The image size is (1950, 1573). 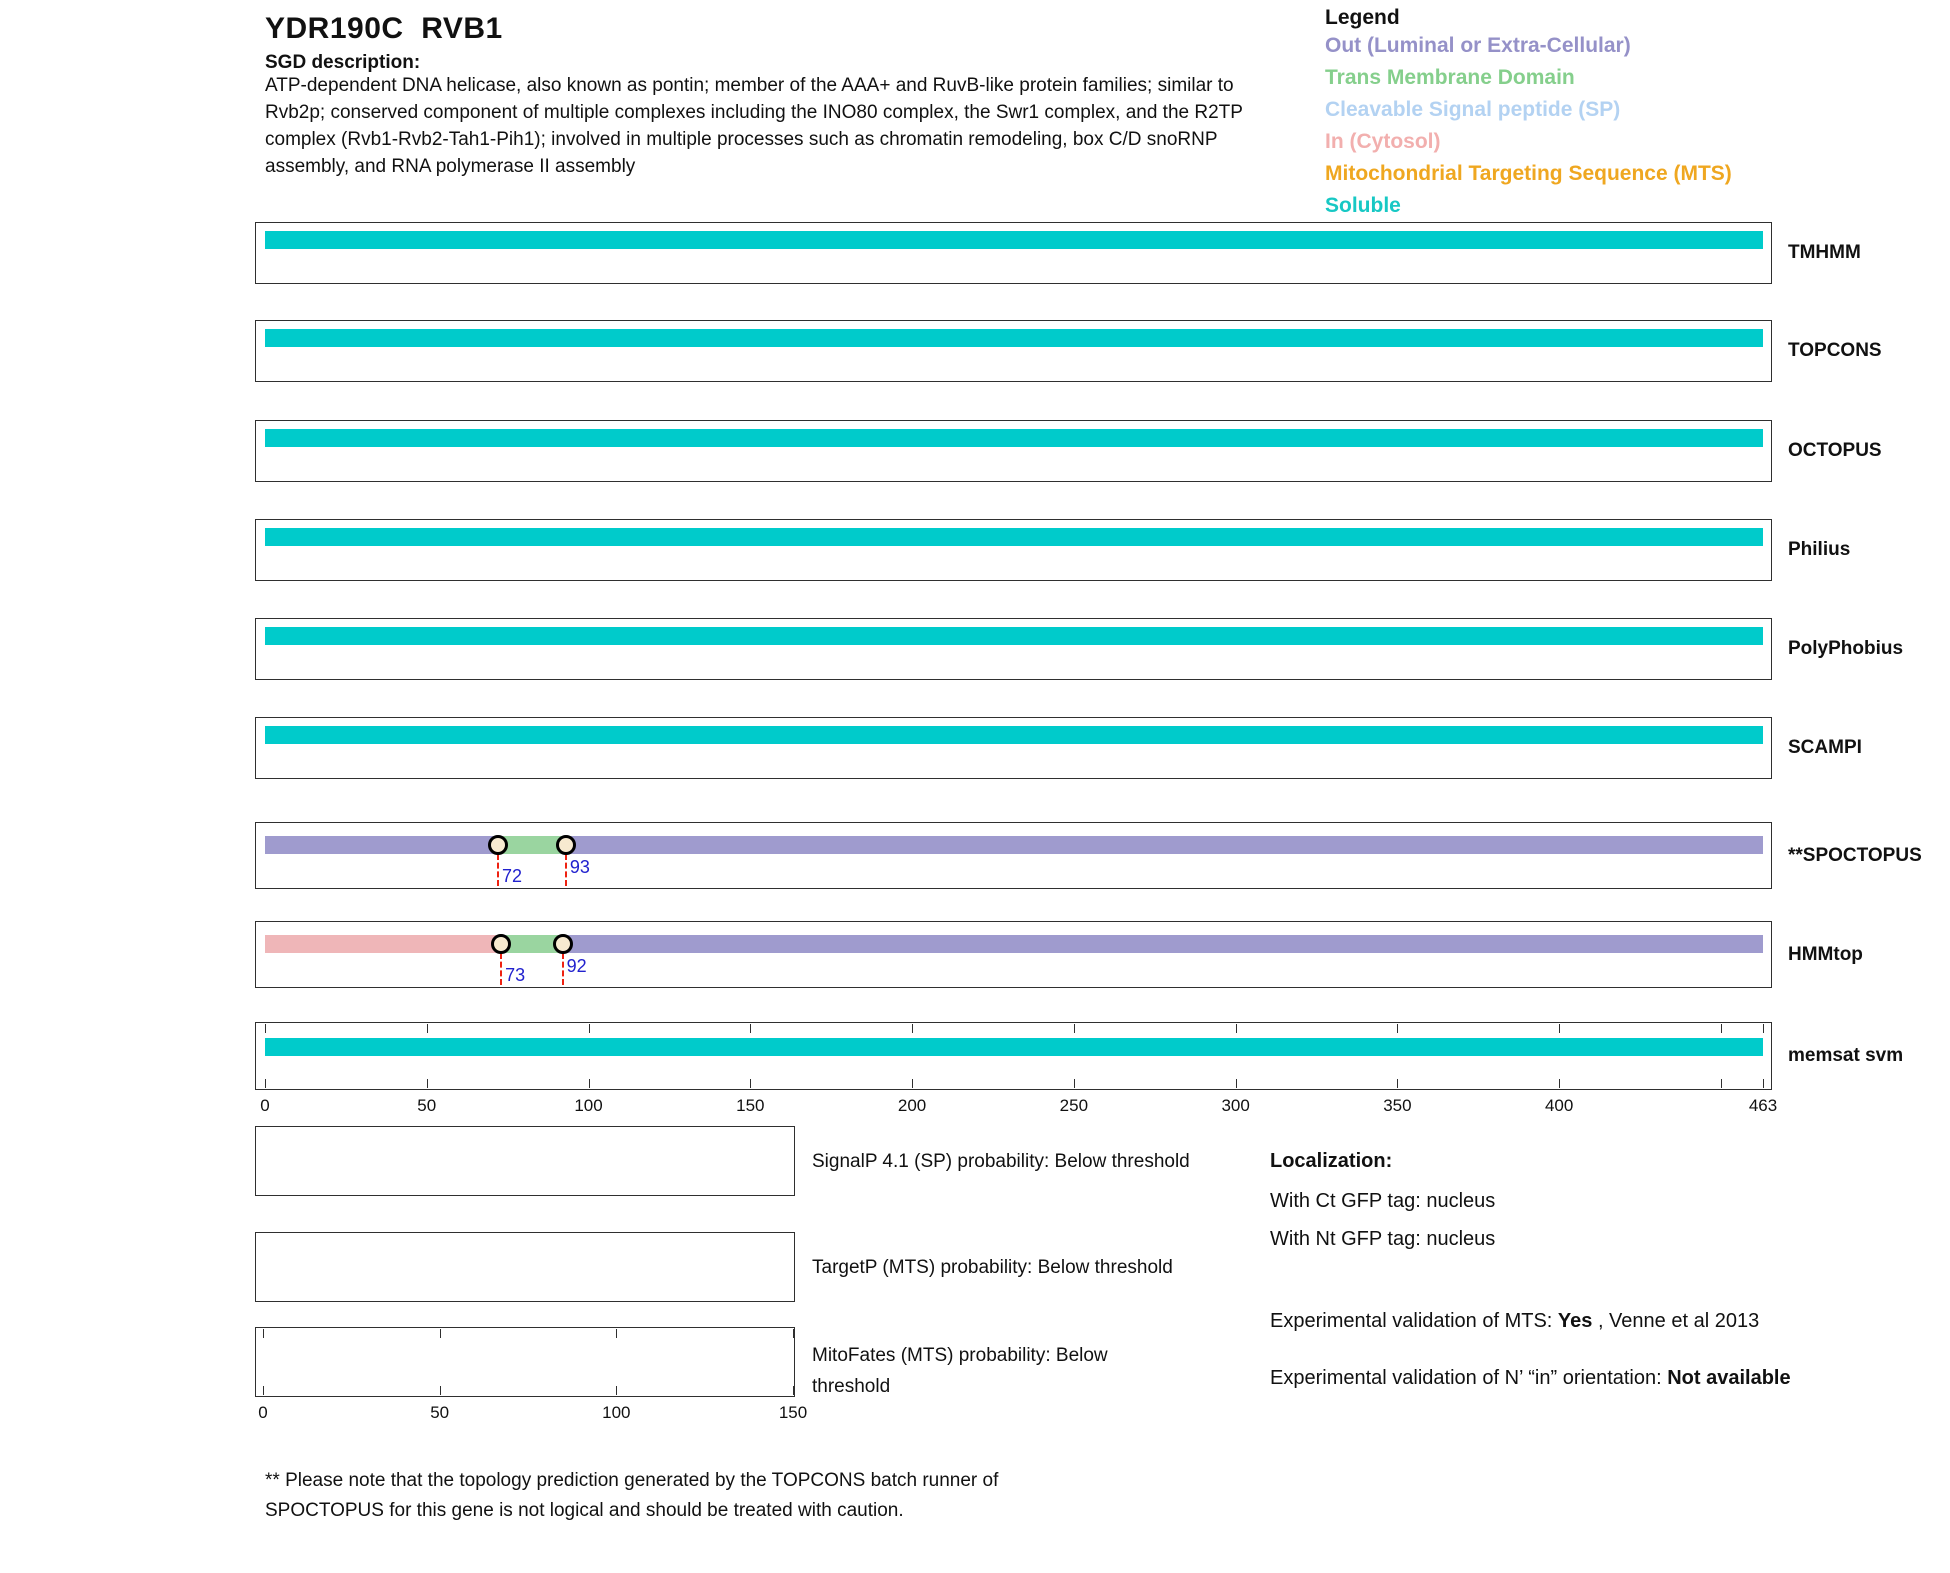 I want to click on boundary-residue-label: 93, so click(x=579, y=867).